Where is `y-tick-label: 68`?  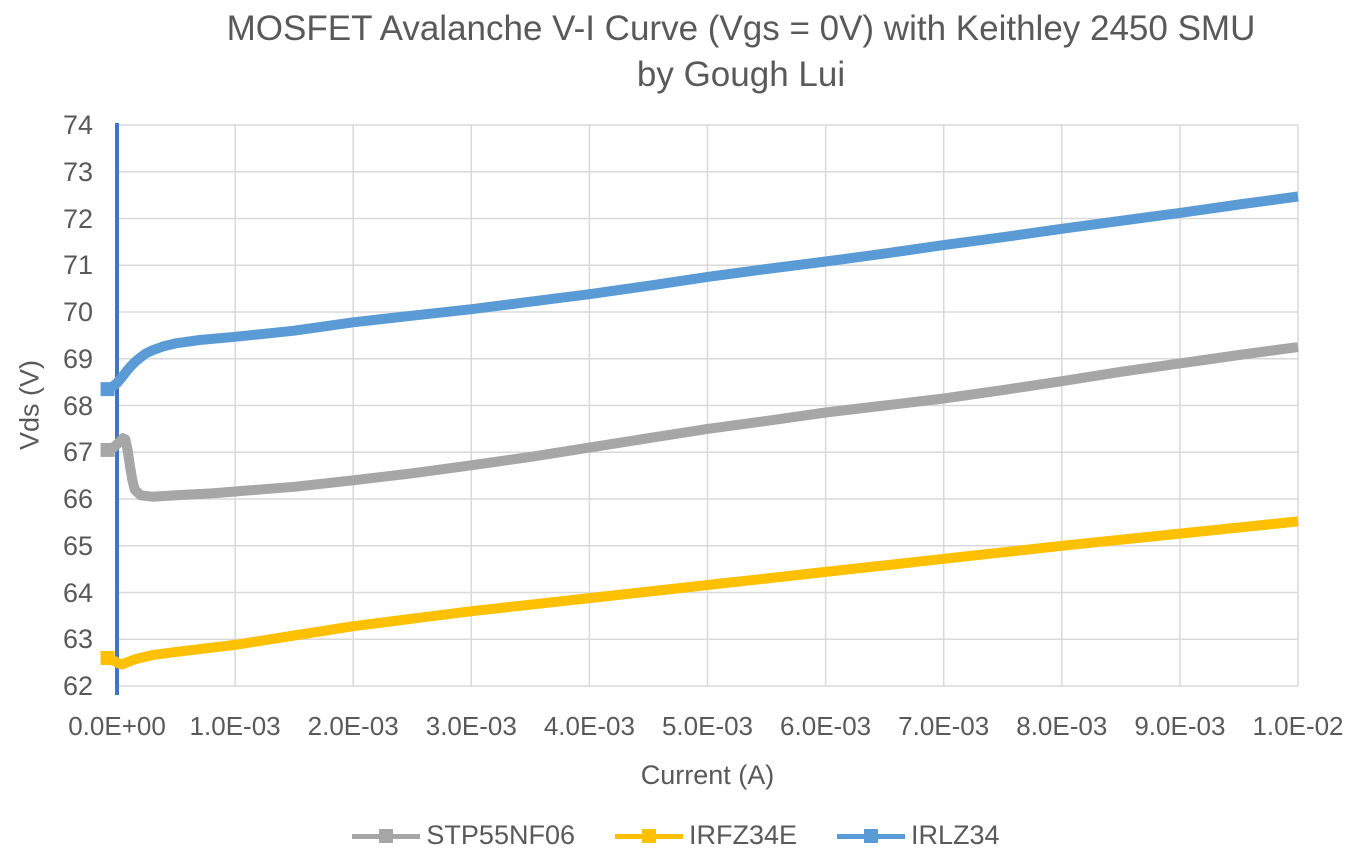
y-tick-label: 68 is located at coordinates (77, 405).